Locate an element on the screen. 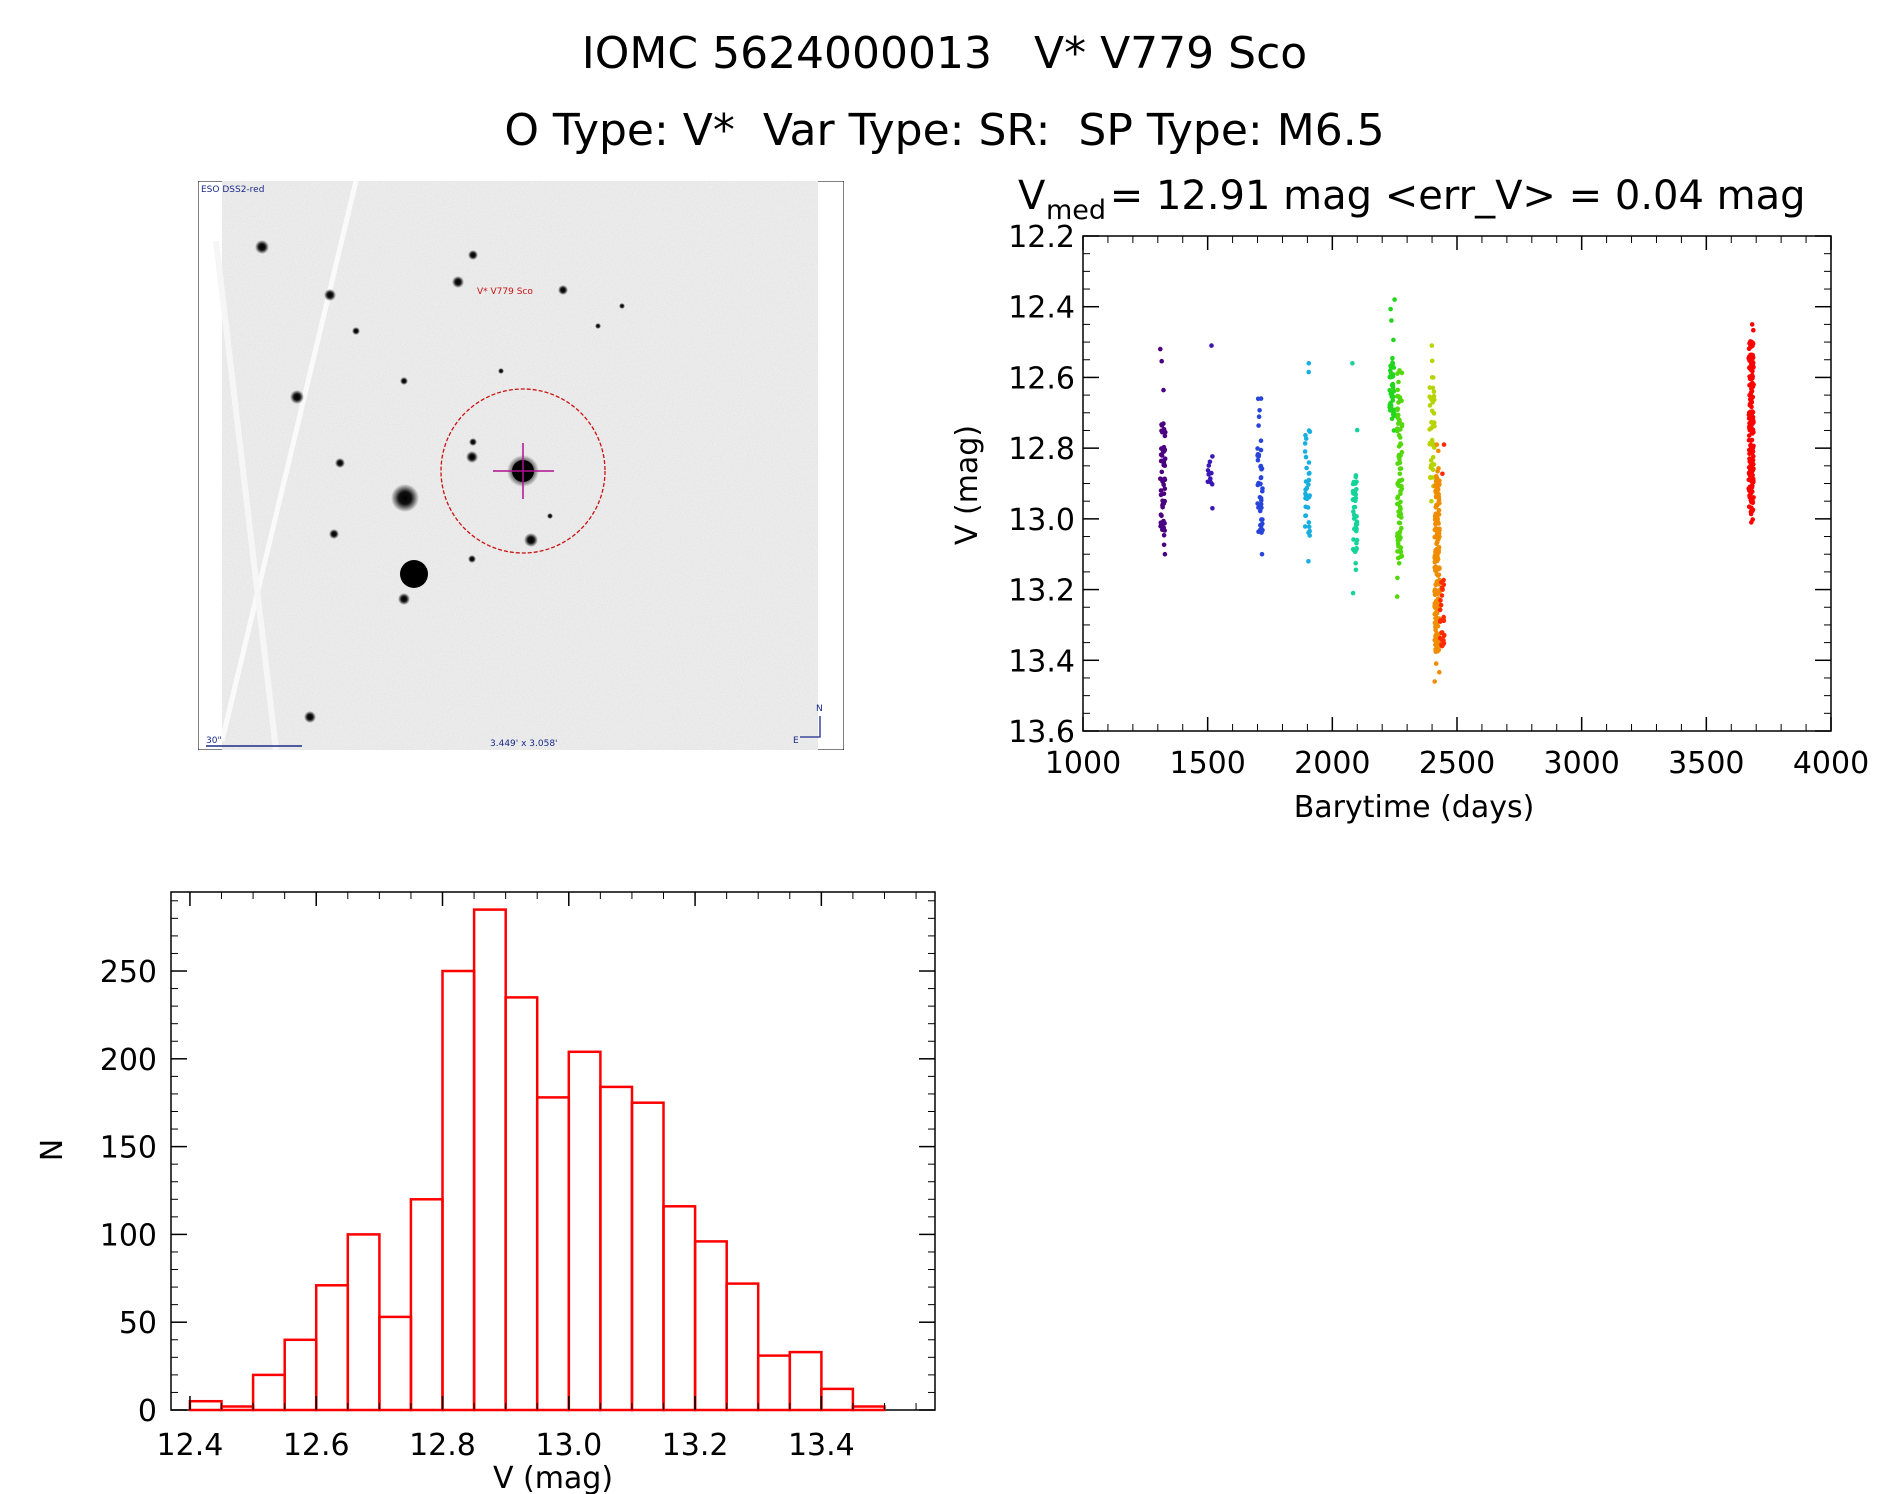  x-tick-label: 2000 is located at coordinates (1332, 763).